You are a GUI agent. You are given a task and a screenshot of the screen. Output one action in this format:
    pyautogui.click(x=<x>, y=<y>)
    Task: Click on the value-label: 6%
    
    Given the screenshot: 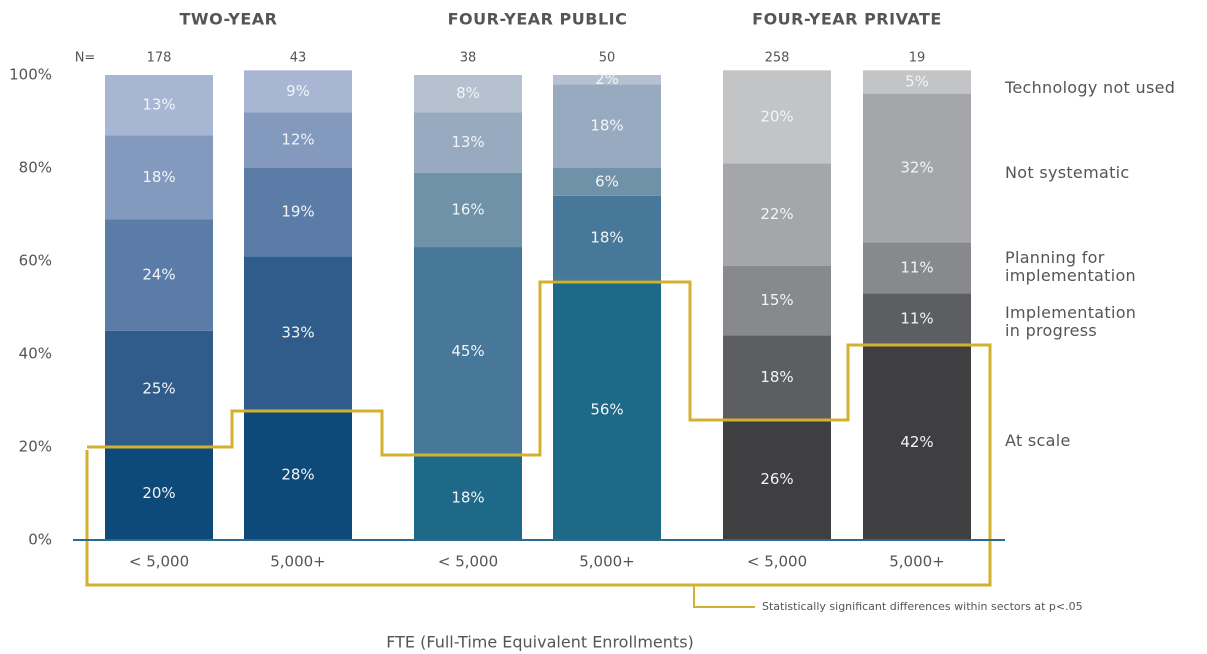 What is the action you would take?
    pyautogui.click(x=607, y=181)
    